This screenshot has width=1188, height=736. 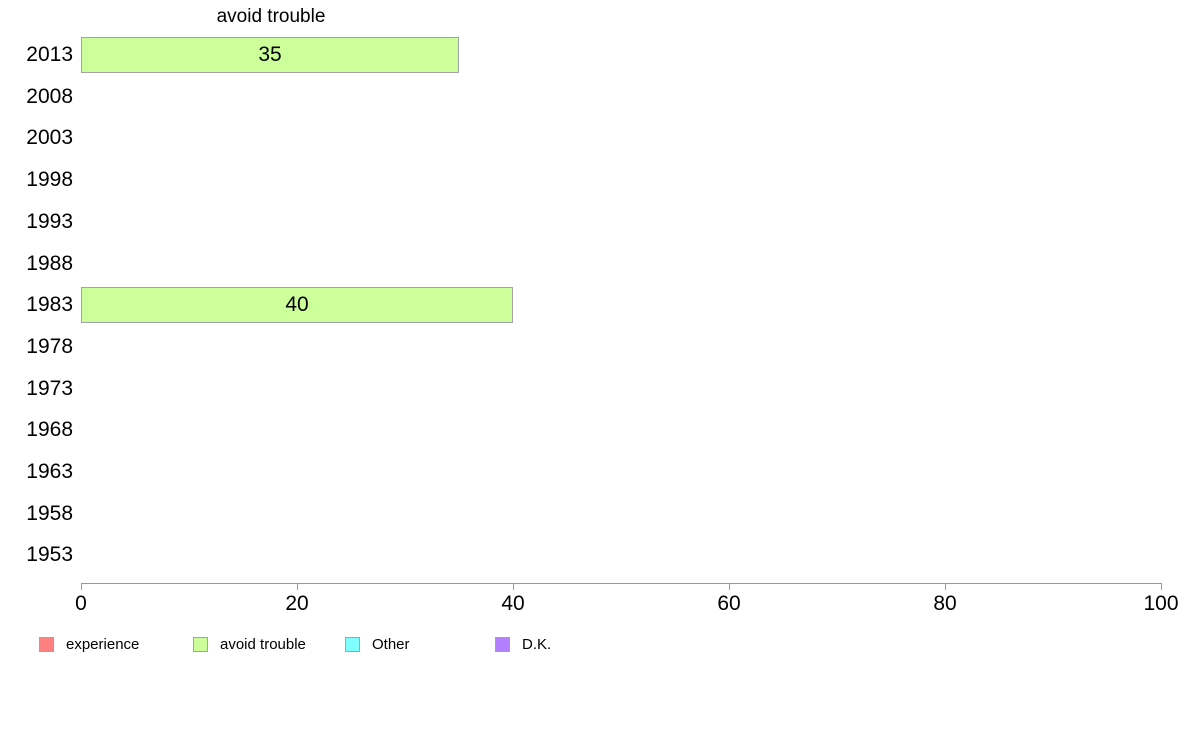 What do you see at coordinates (49, 96) in the screenshot?
I see `y-axis-label: 2008` at bounding box center [49, 96].